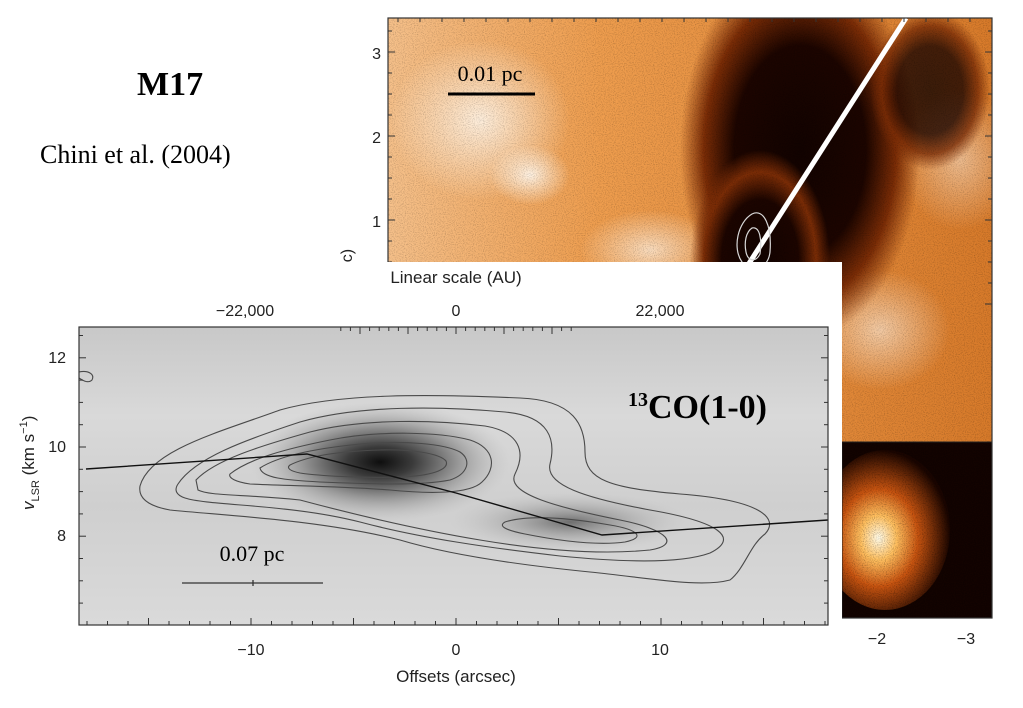  What do you see at coordinates (135, 154) in the screenshot?
I see `citation-text: Chini et al. (2004)` at bounding box center [135, 154].